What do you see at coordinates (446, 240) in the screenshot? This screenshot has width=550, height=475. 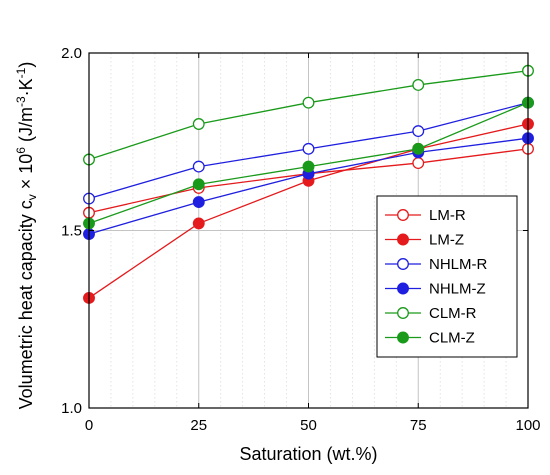 I see `legend-label: LM-Z` at bounding box center [446, 240].